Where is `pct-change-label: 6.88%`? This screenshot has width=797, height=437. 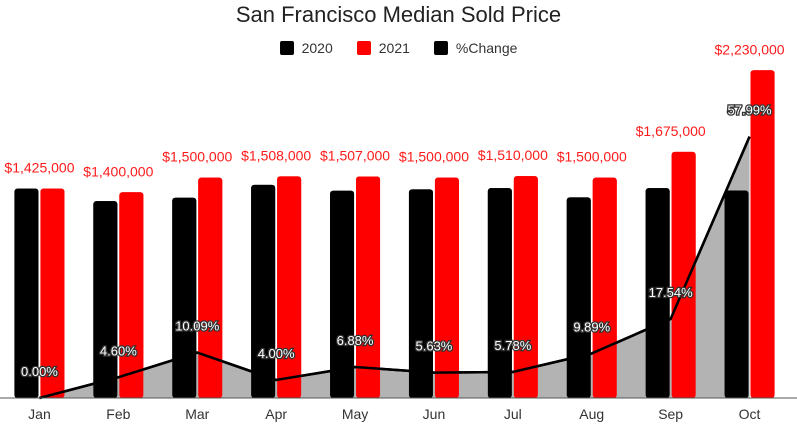 pct-change-label: 6.88% is located at coordinates (355, 340).